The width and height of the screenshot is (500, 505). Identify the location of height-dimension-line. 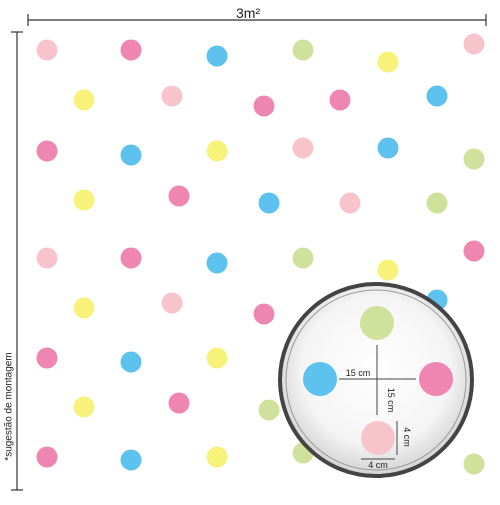
(17, 261).